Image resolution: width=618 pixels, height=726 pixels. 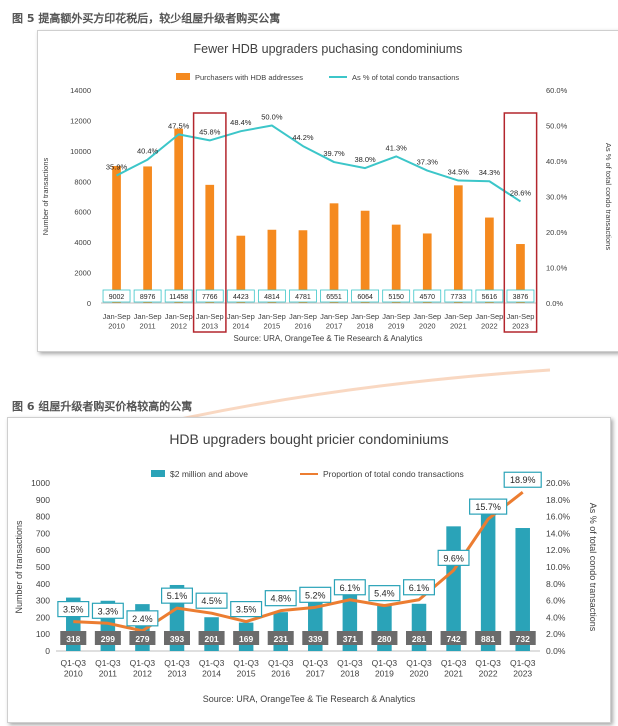 I want to click on line-data-label: 3.5%, so click(x=73, y=610).